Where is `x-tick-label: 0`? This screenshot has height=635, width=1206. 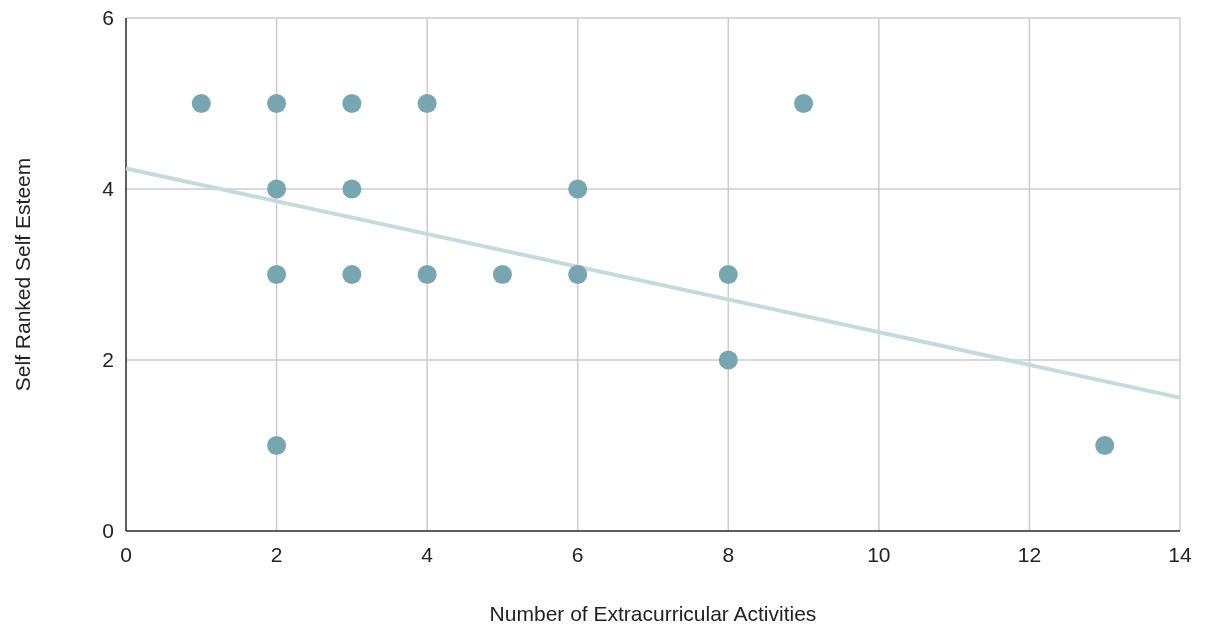 x-tick-label: 0 is located at coordinates (126, 554).